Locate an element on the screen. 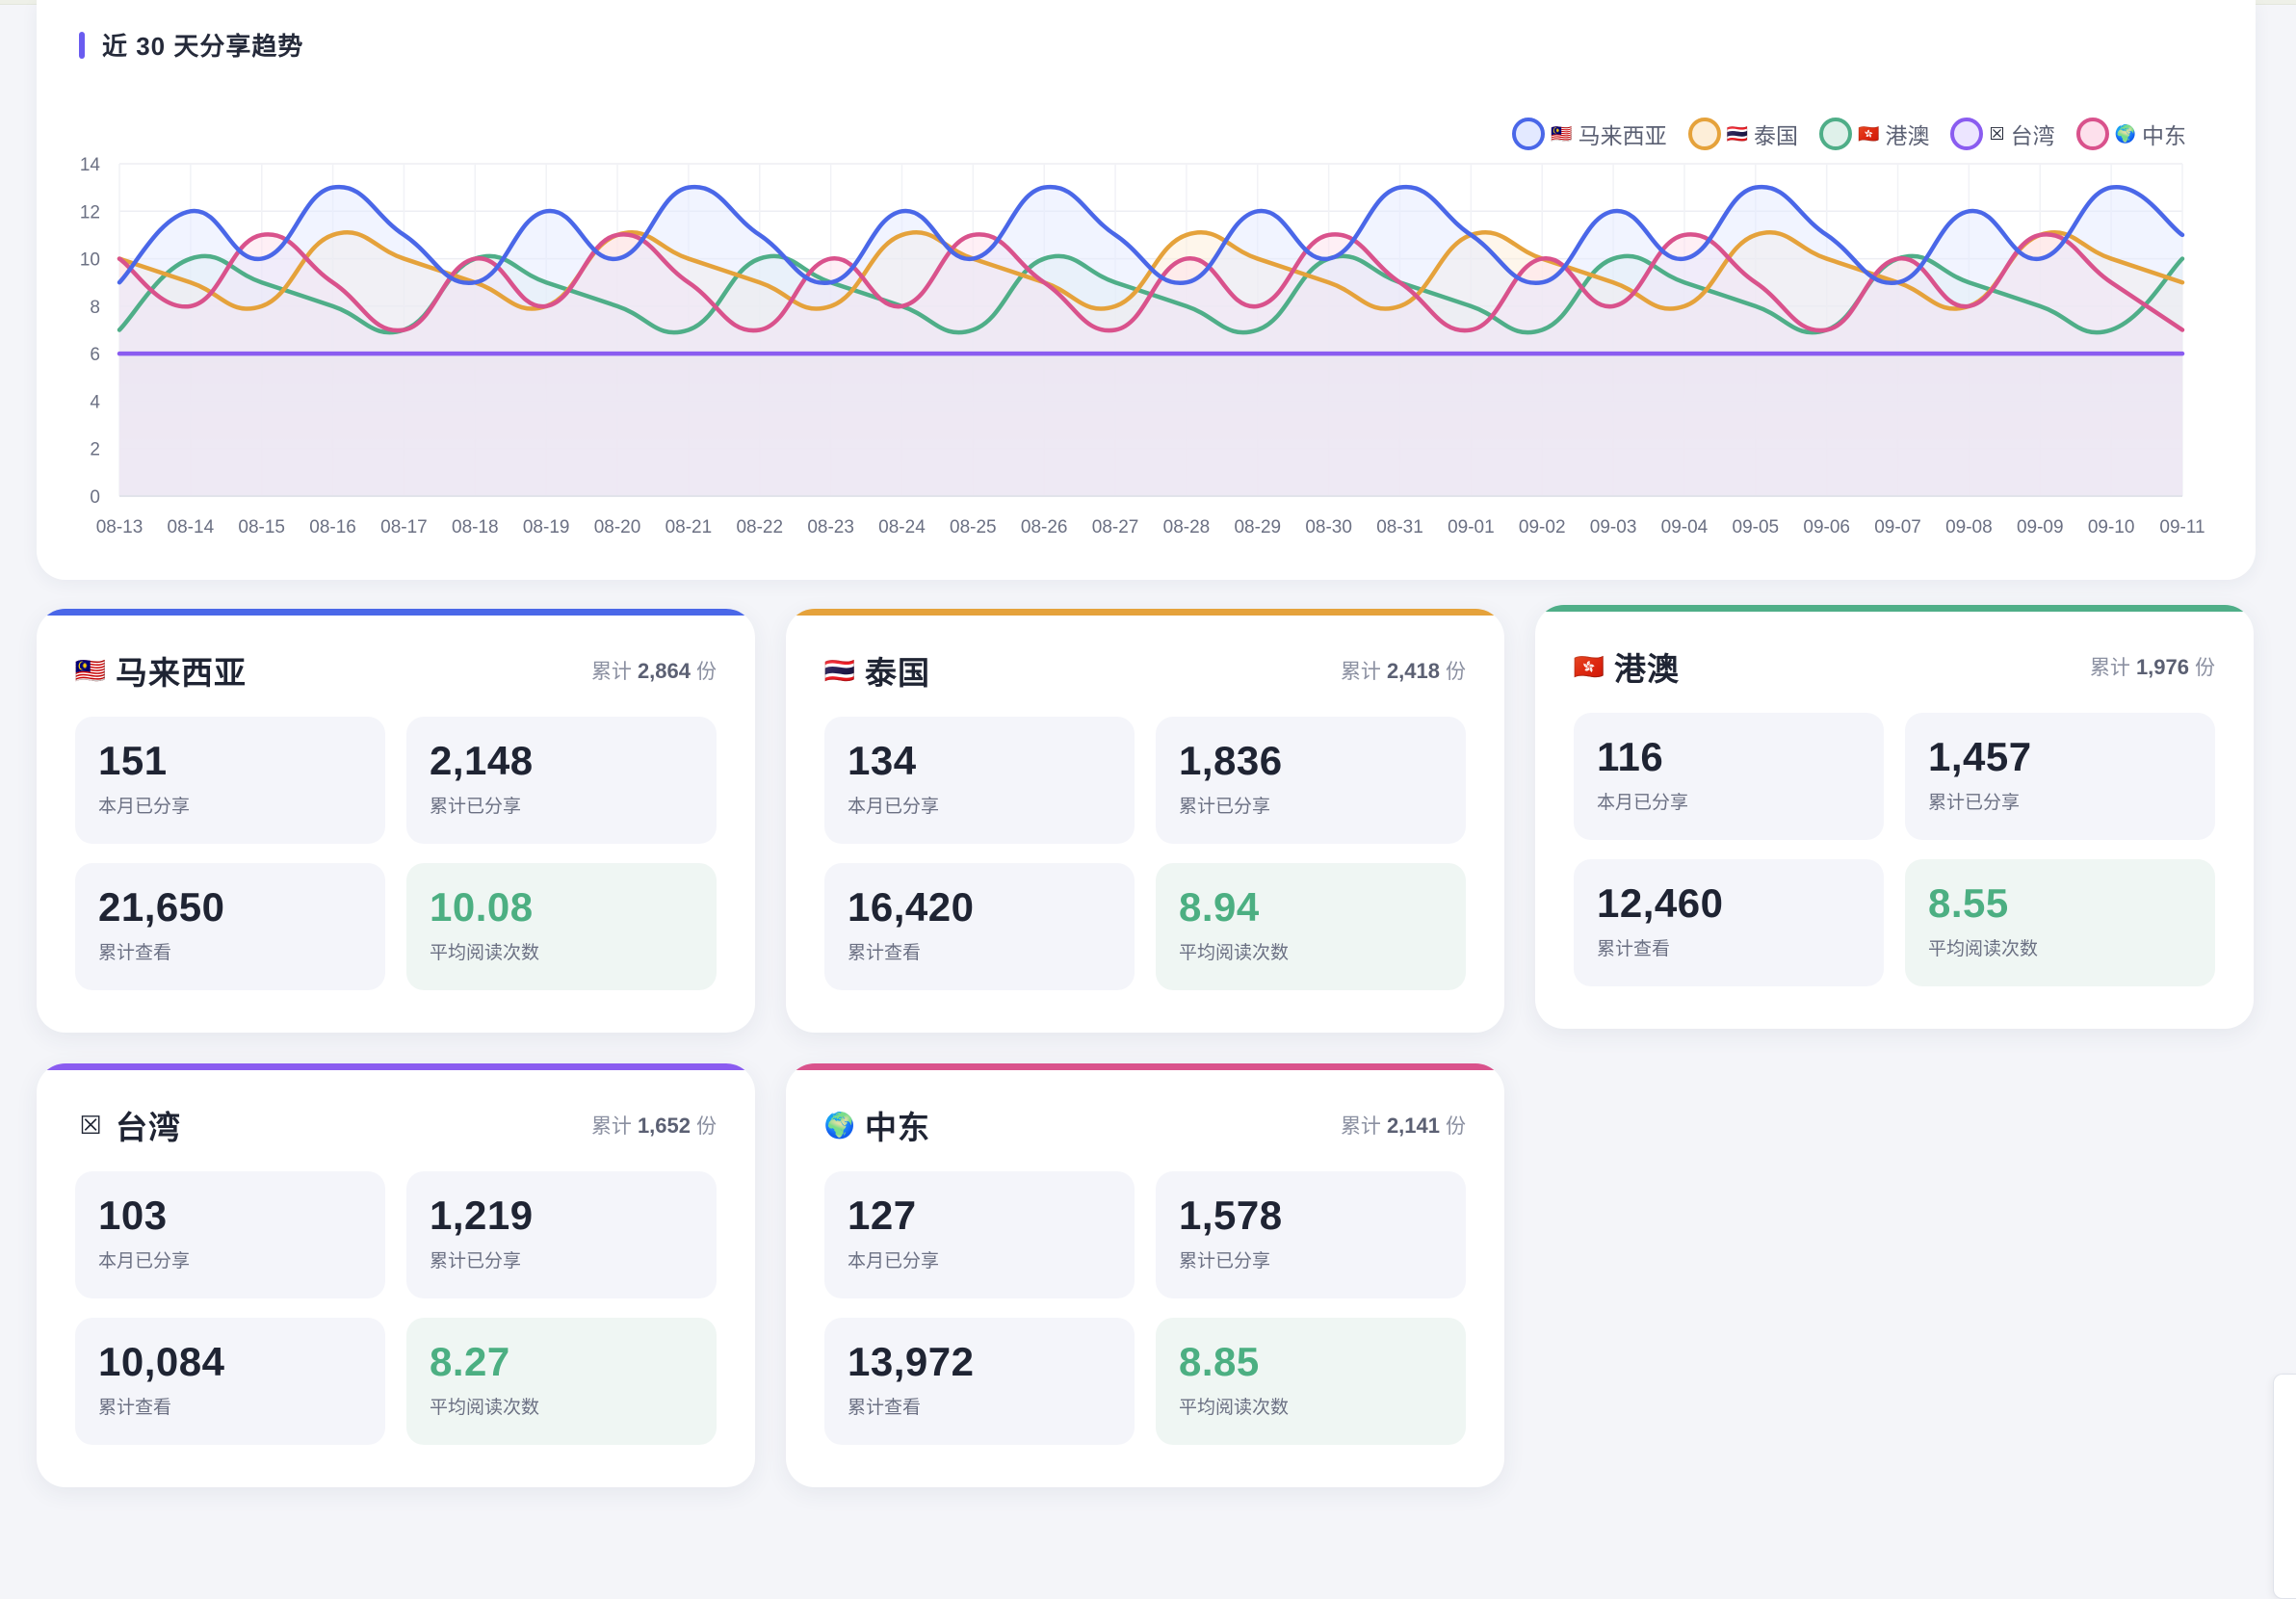 This screenshot has height=1599, width=2296. y-tick-label: 0 is located at coordinates (95, 497).